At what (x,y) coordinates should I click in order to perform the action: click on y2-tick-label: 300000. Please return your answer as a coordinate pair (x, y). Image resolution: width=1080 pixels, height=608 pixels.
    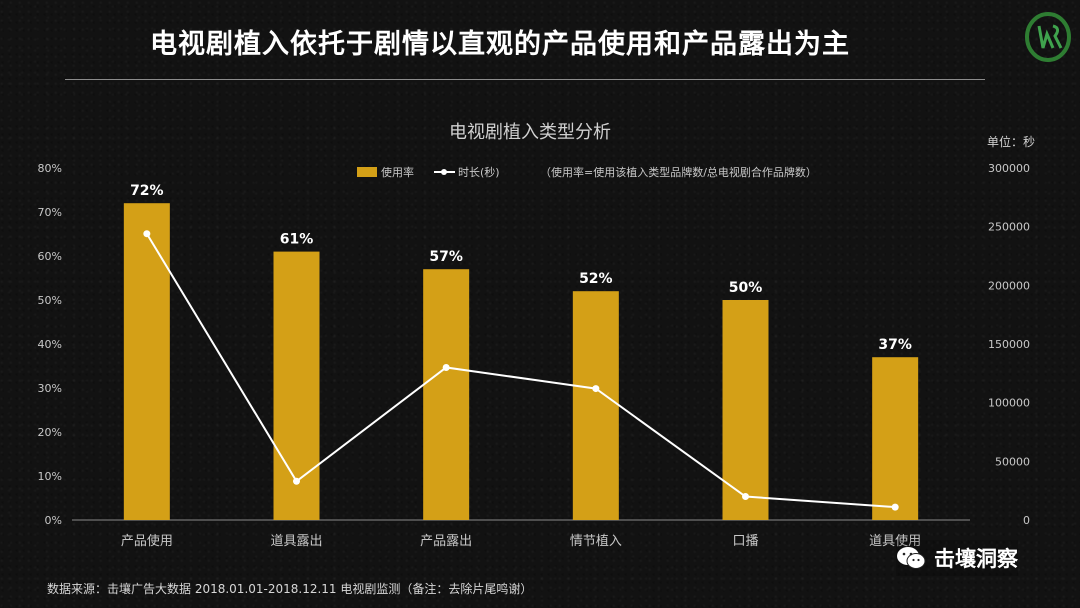
    Looking at the image, I should click on (1009, 168).